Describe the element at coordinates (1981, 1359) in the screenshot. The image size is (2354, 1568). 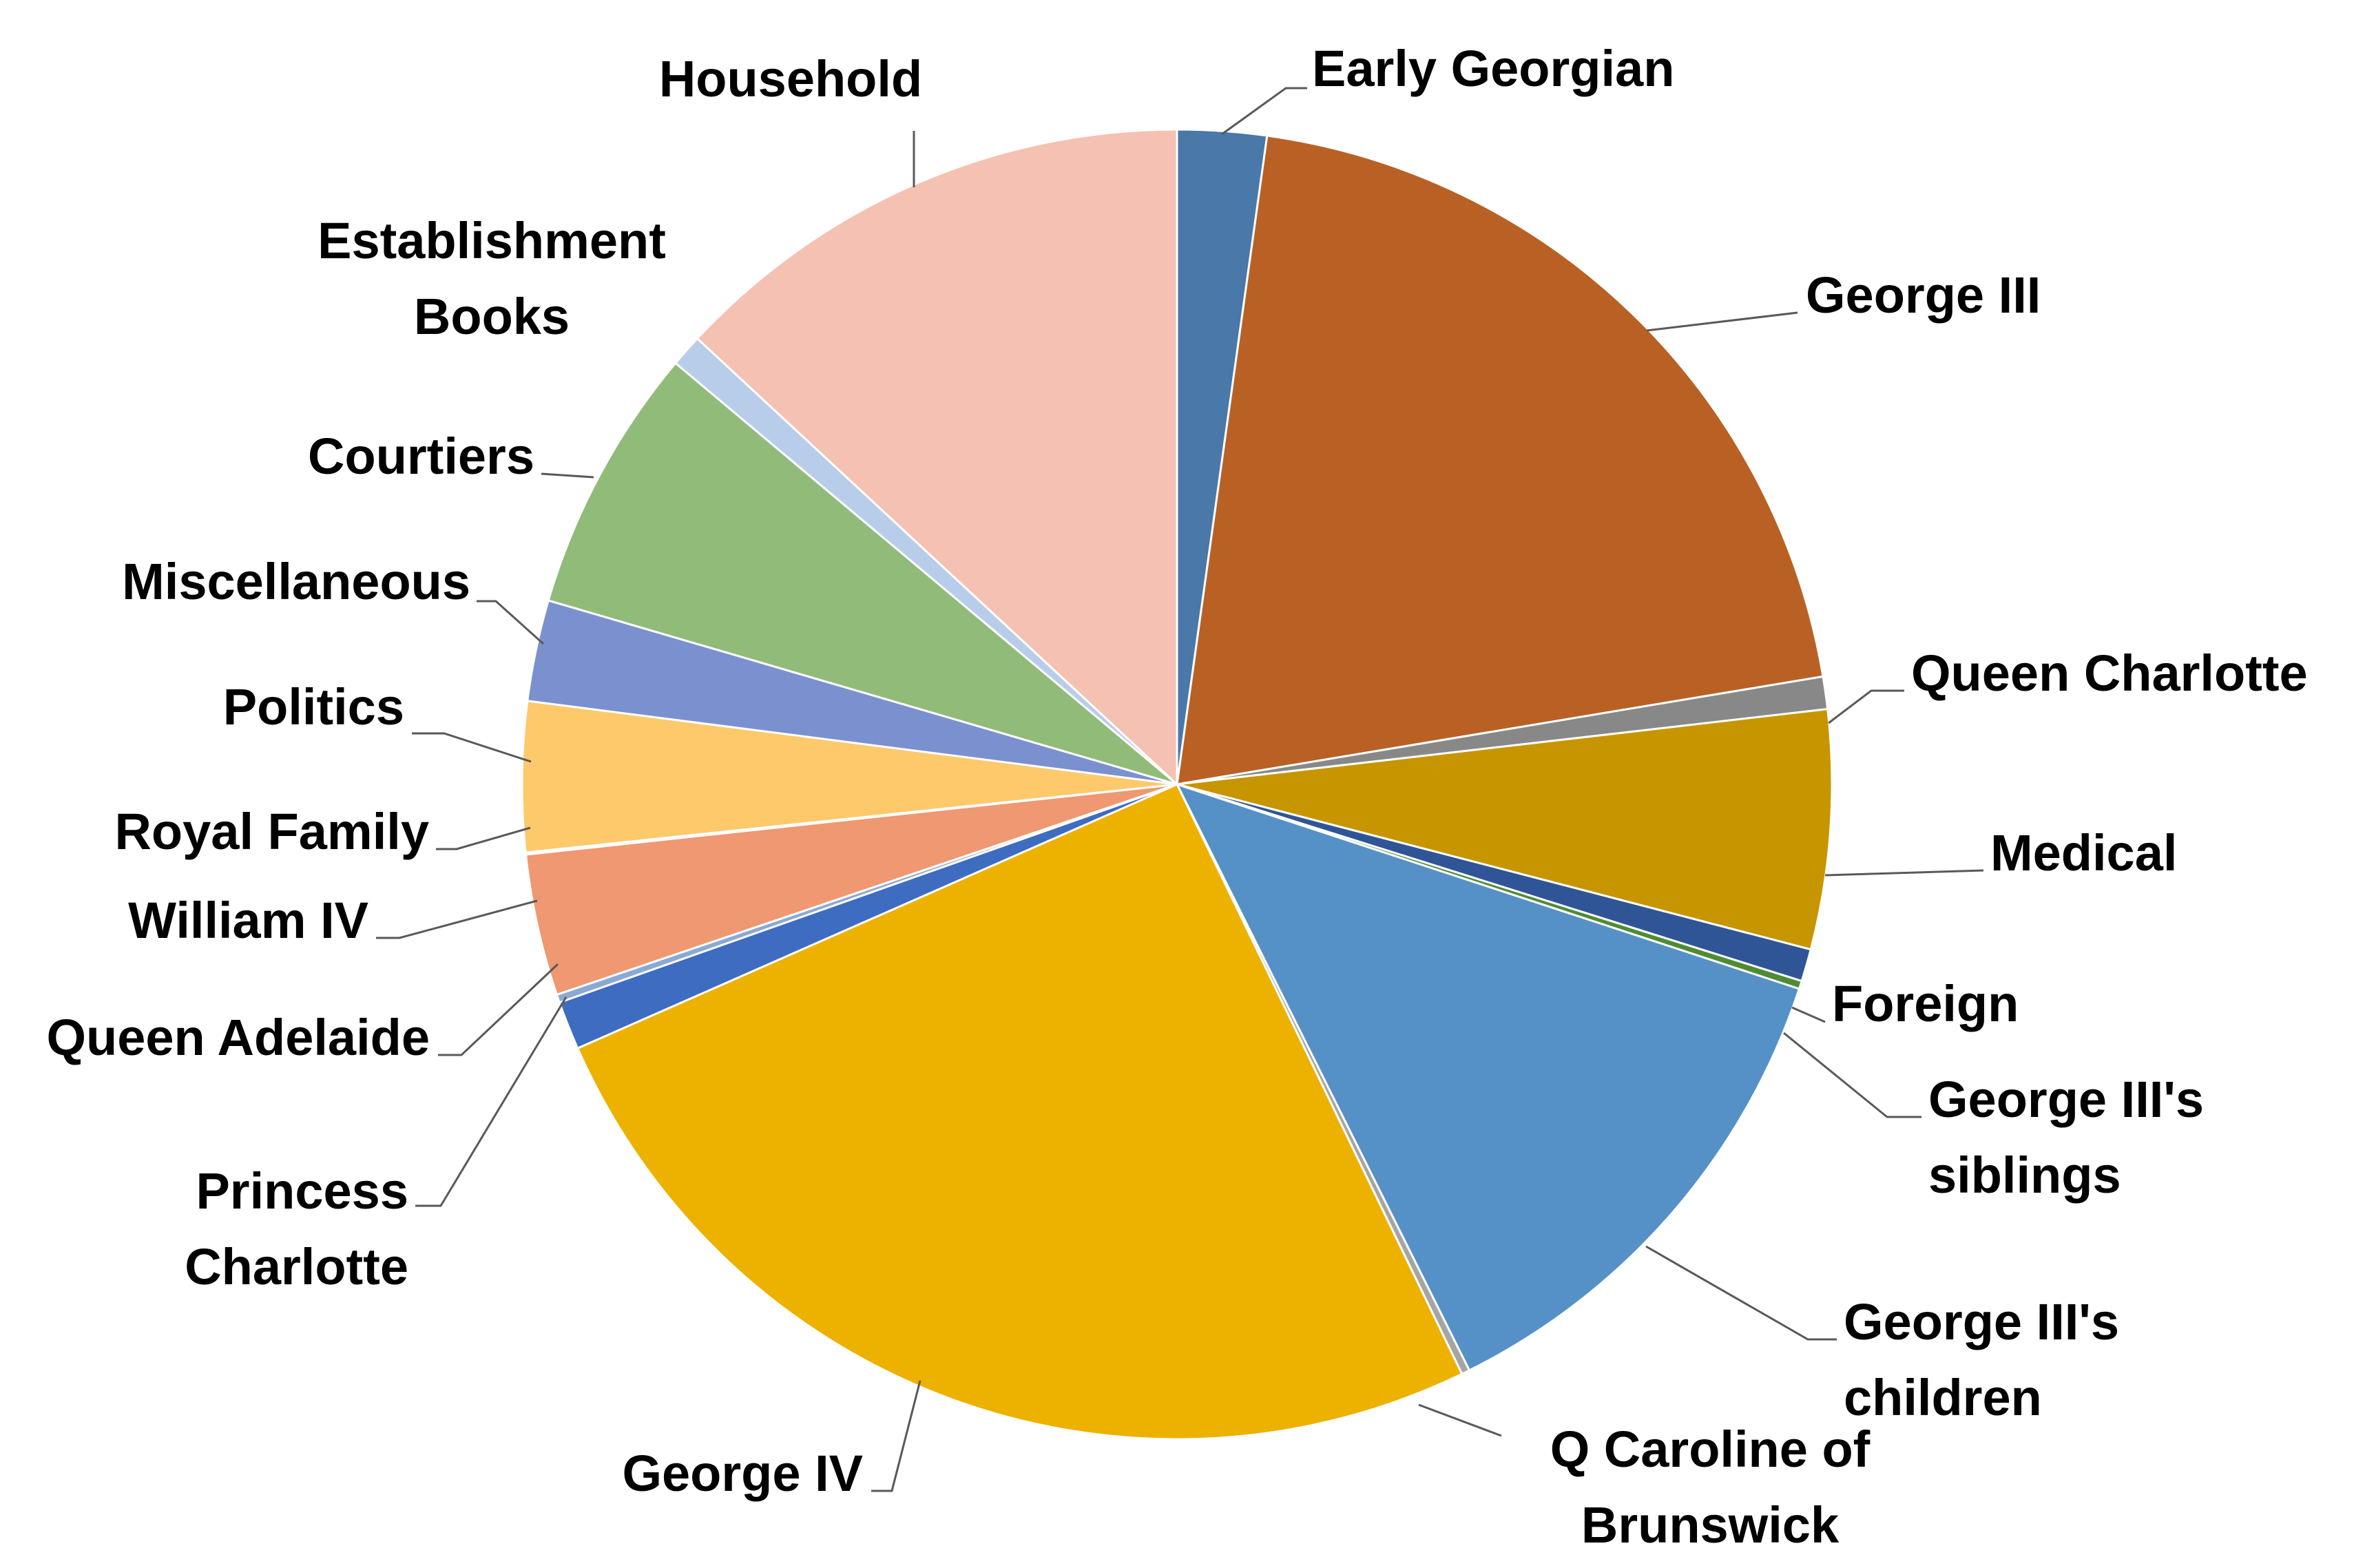
I see `slice-label-george-iiis-children: George III's children` at that location.